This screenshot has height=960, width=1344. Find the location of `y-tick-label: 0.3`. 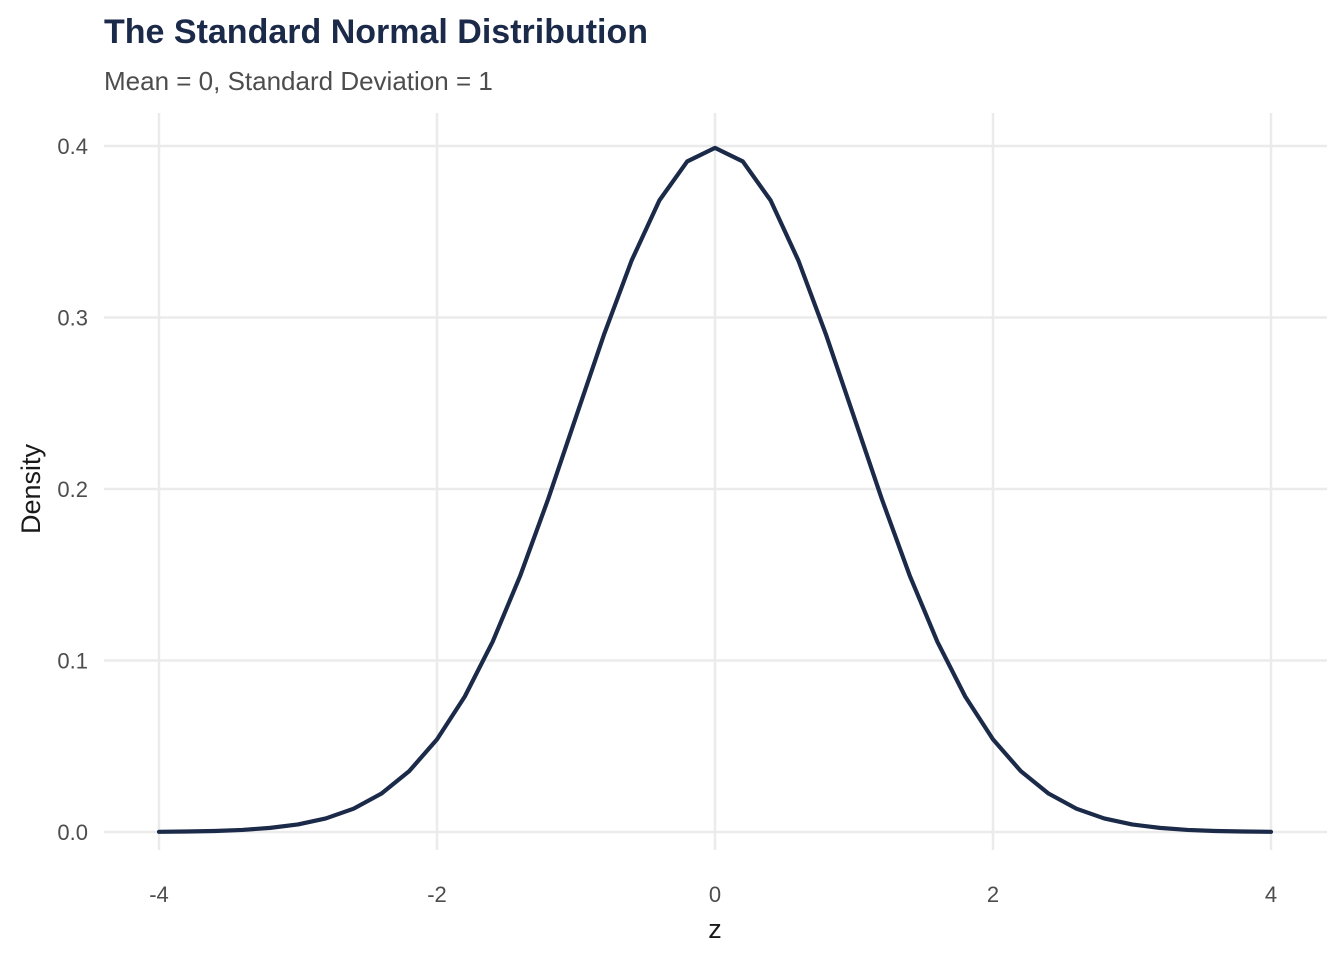

y-tick-label: 0.3 is located at coordinates (72, 318).